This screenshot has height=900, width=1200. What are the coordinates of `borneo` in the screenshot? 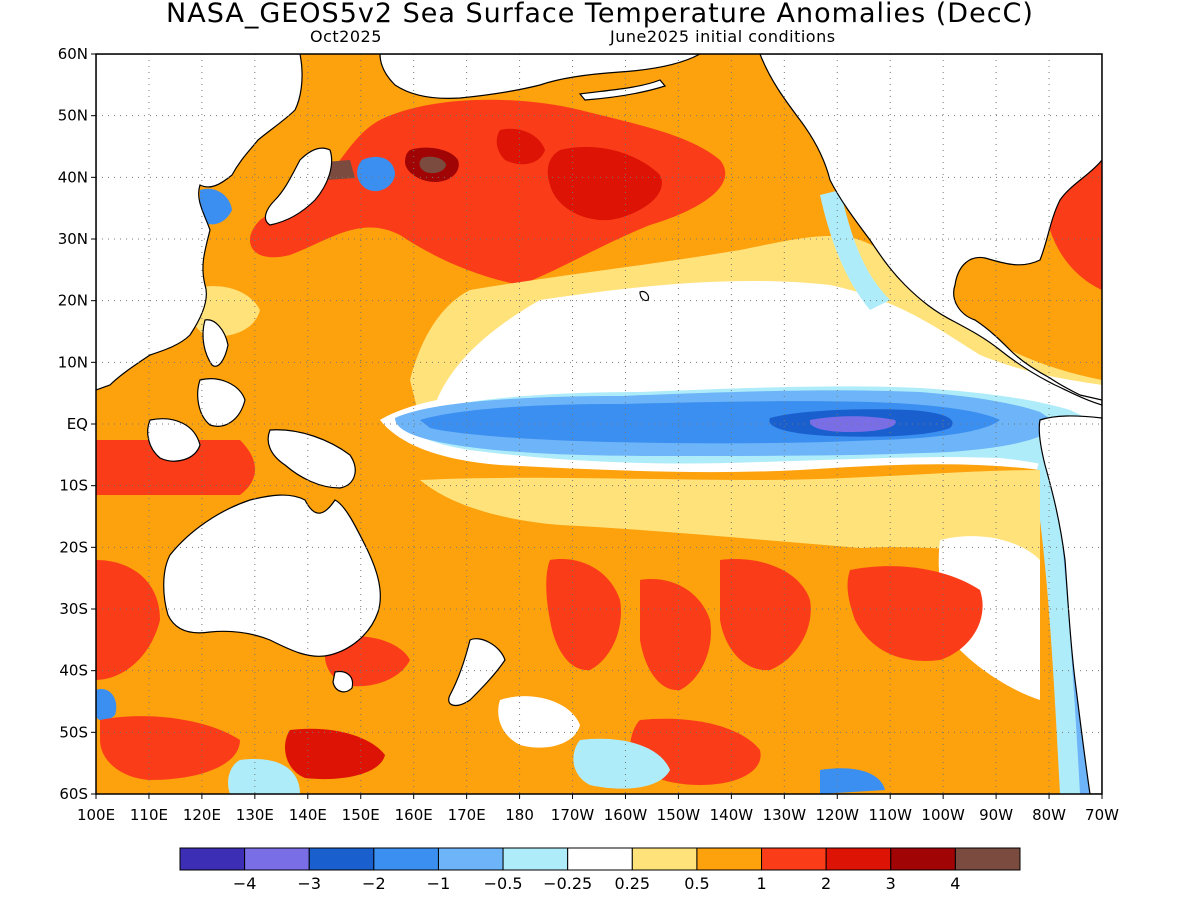 It's located at (221, 402).